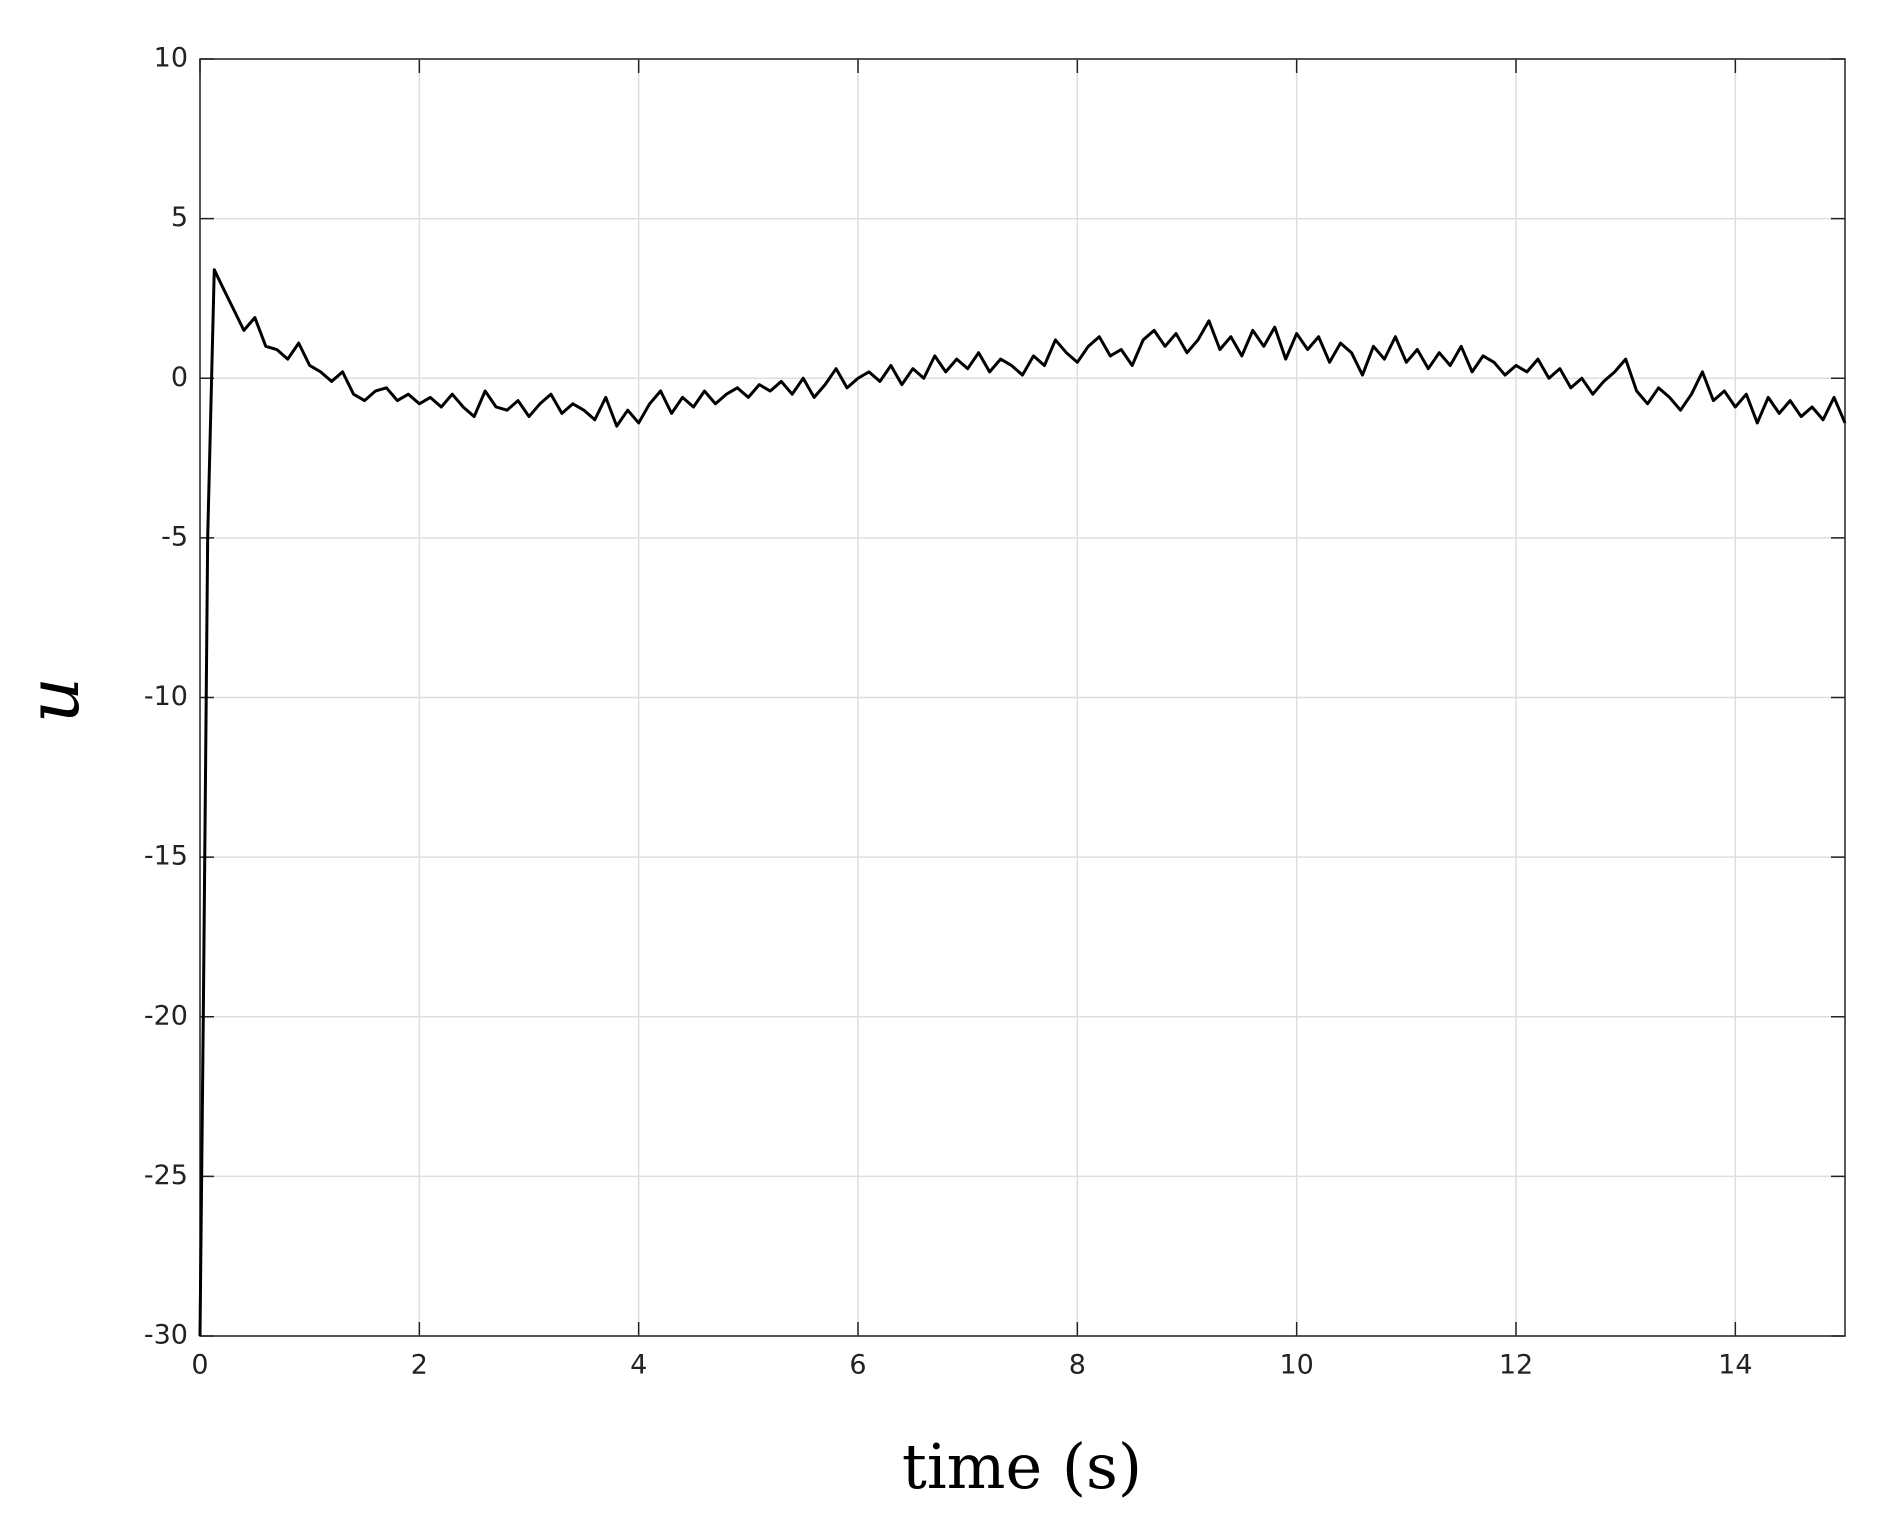 This screenshot has width=1880, height=1520. Describe the element at coordinates (166, 1015) in the screenshot. I see `y-tick-label: -20` at that location.